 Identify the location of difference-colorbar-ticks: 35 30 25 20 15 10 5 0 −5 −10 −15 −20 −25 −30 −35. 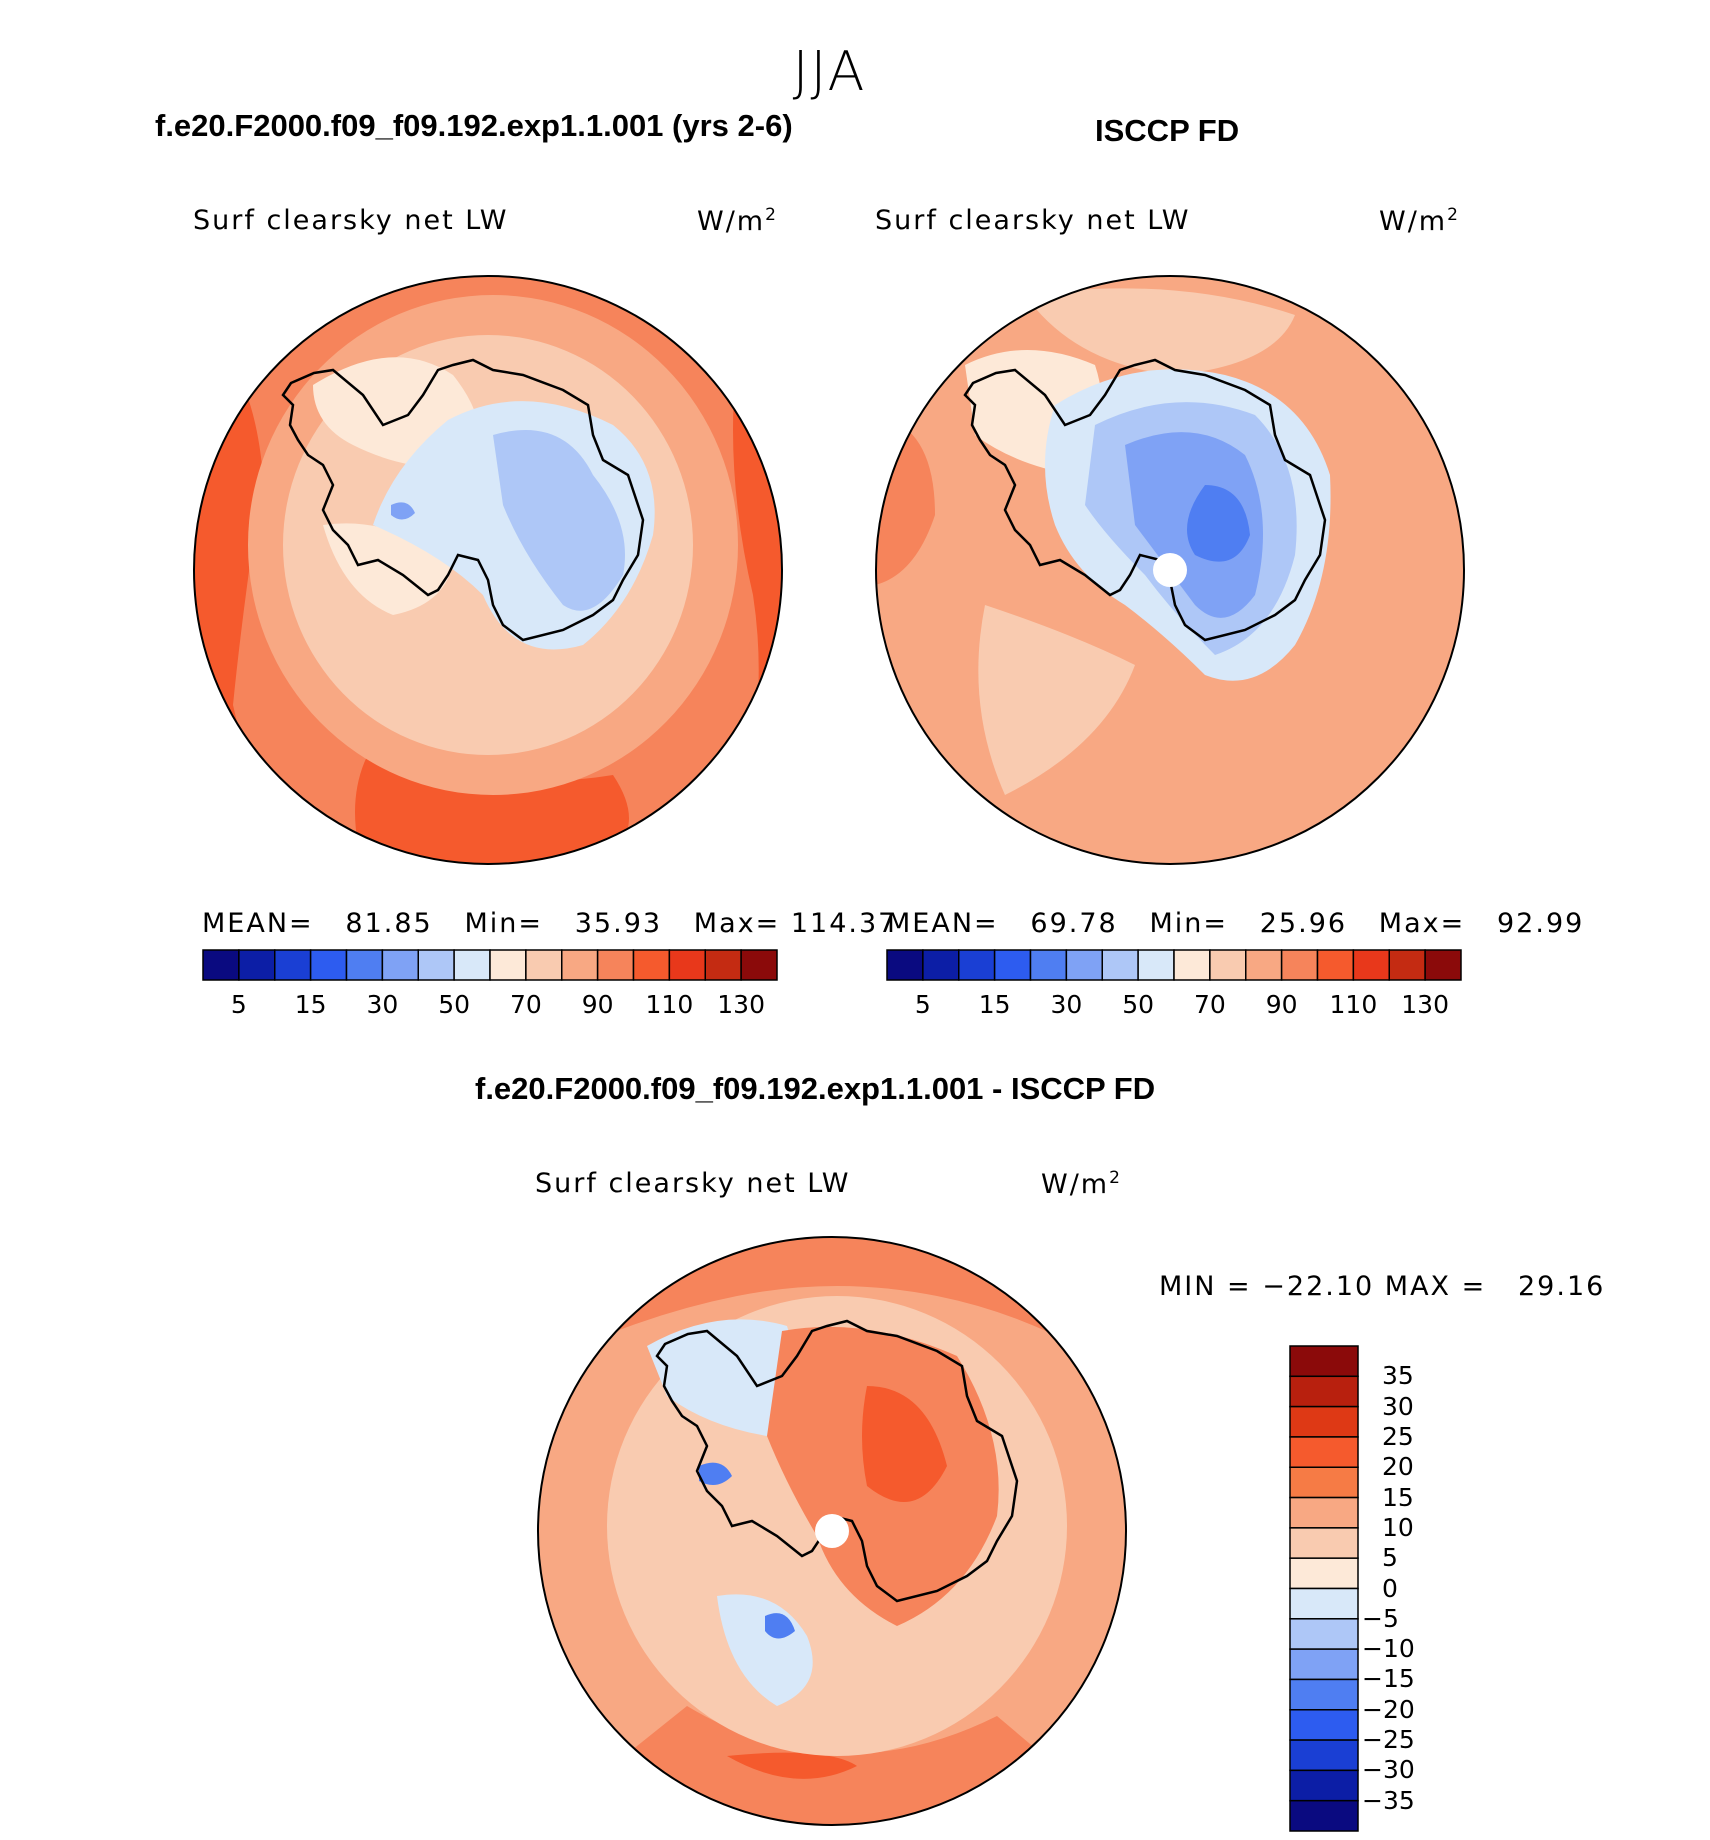
(1411, 1588).